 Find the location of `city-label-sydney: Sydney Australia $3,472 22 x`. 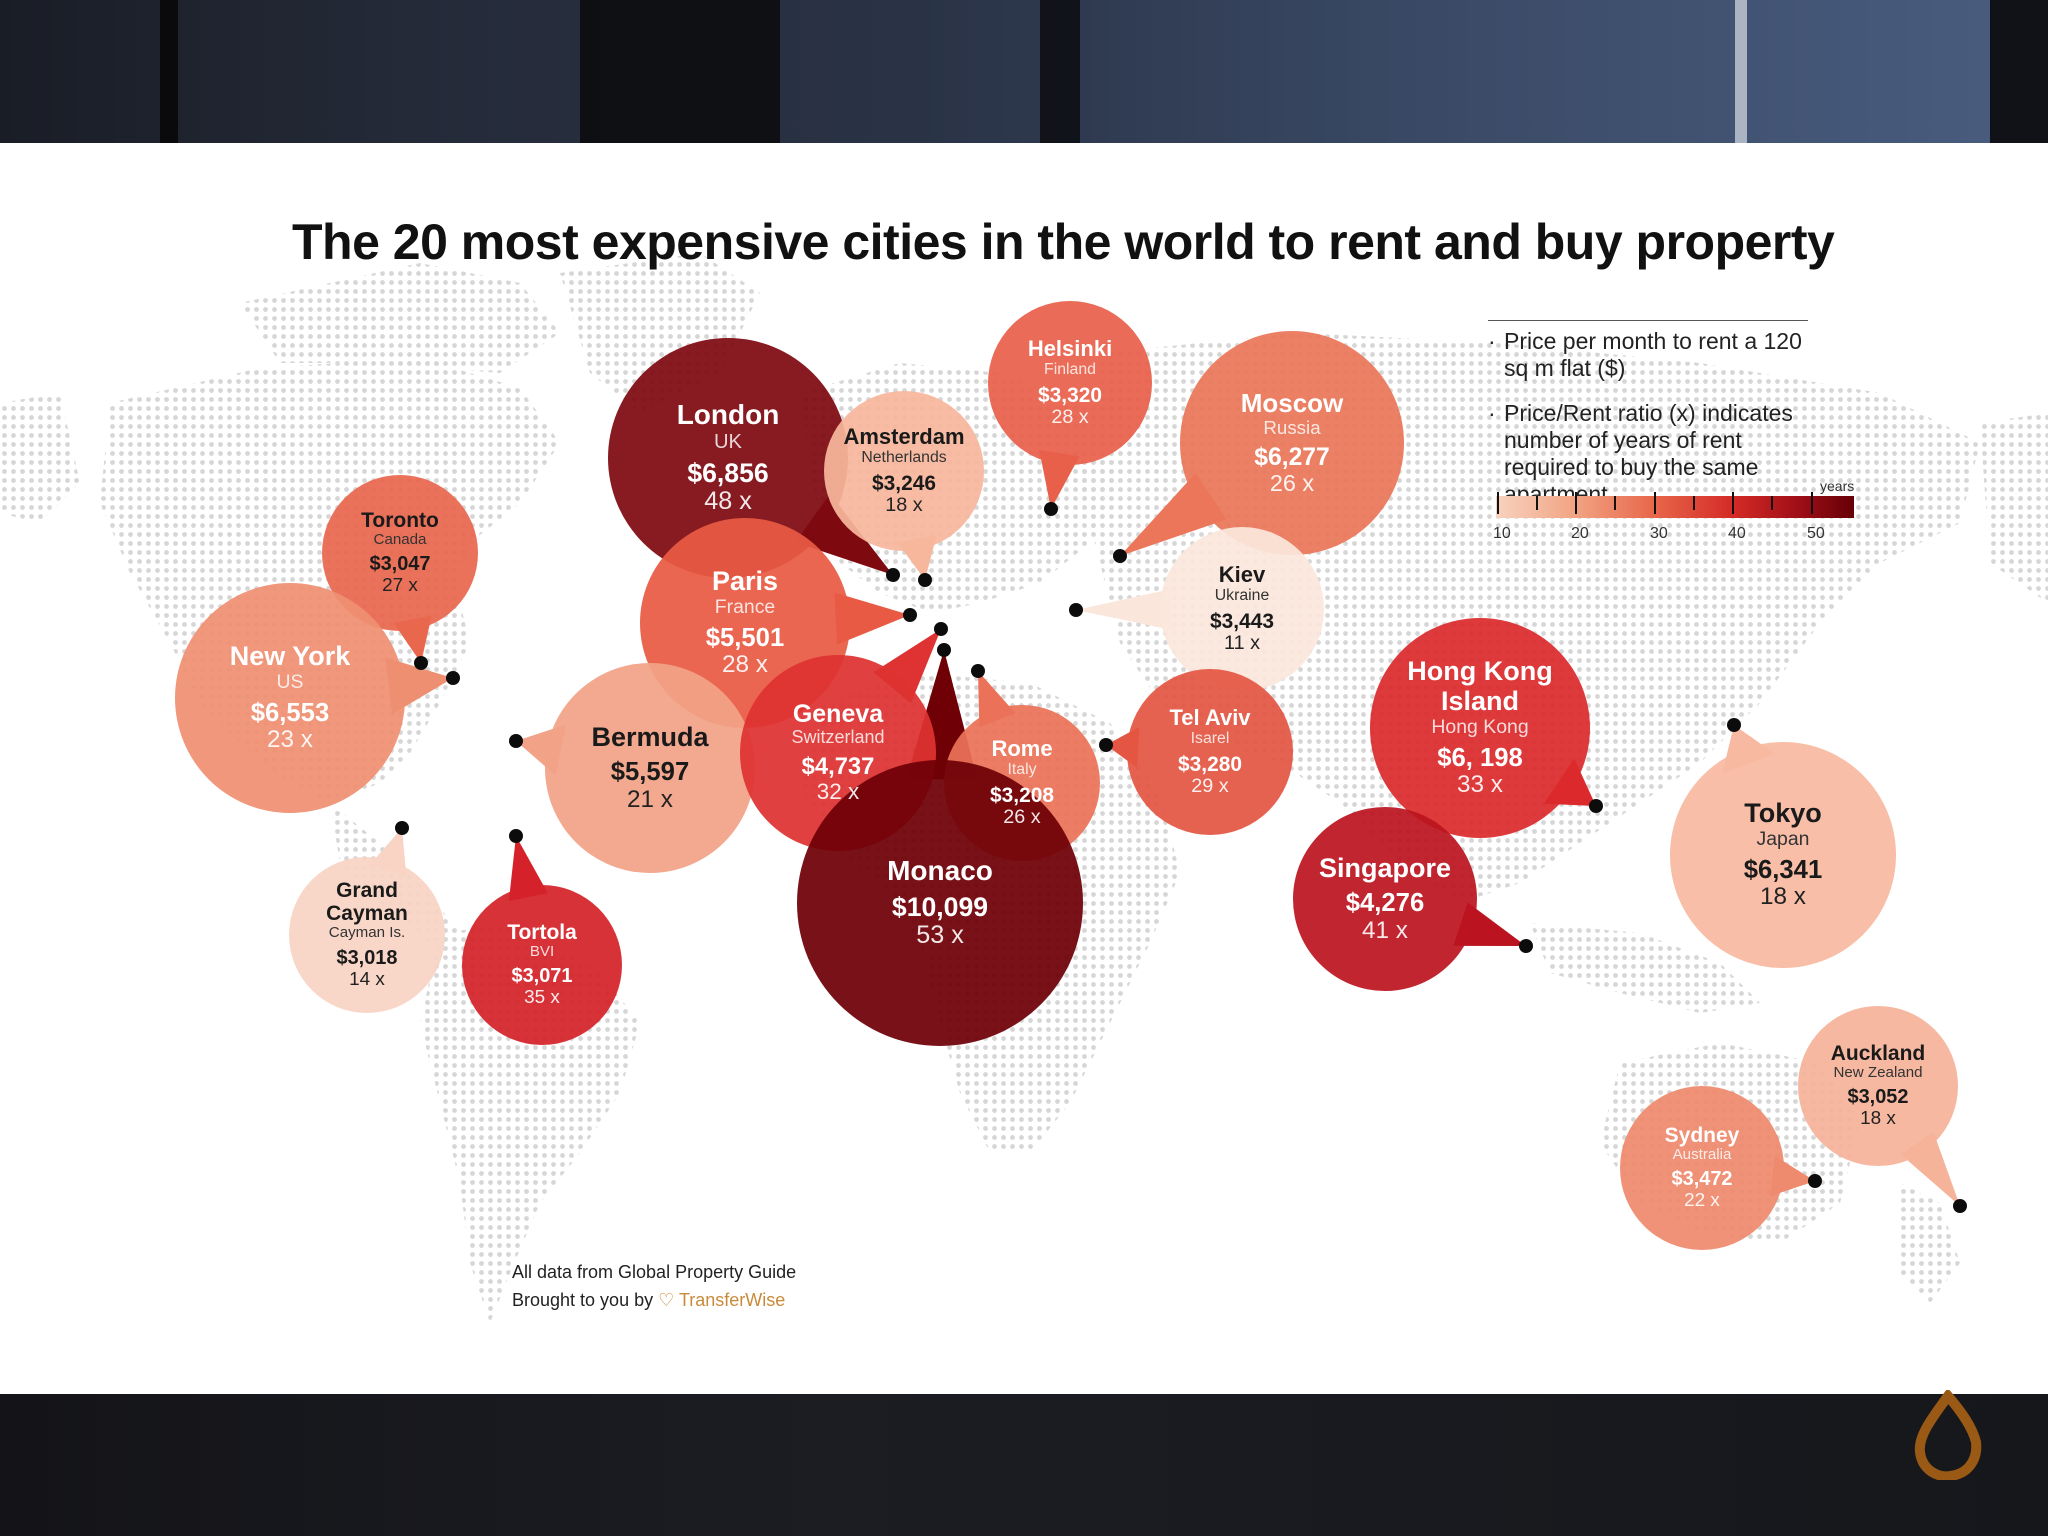

city-label-sydney: Sydney Australia $3,472 22 x is located at coordinates (1701, 1168).